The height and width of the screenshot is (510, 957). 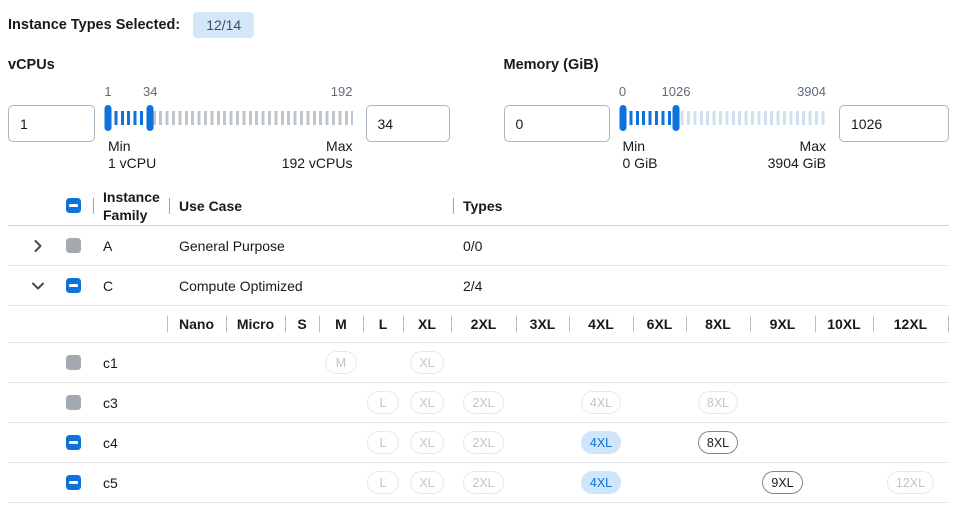 I want to click on size-pill-c4-xl: XL, so click(x=427, y=442).